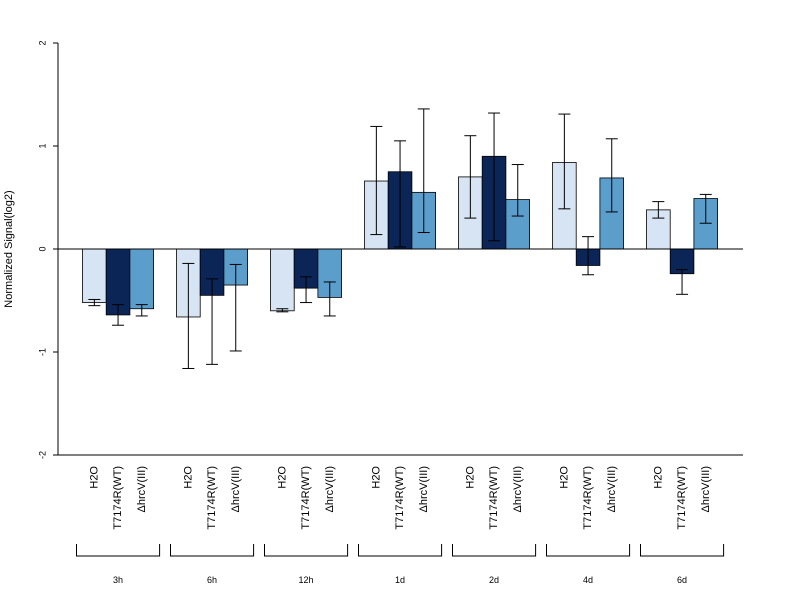 The image size is (800, 600). What do you see at coordinates (42, 455) in the screenshot?
I see `y-tick-label: -2` at bounding box center [42, 455].